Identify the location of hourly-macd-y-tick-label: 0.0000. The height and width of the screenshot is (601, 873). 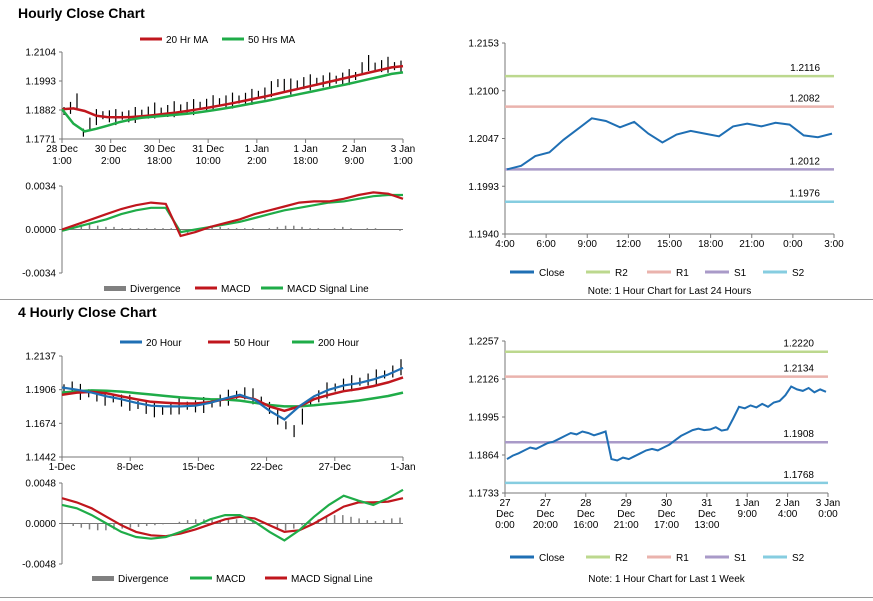
(40, 230).